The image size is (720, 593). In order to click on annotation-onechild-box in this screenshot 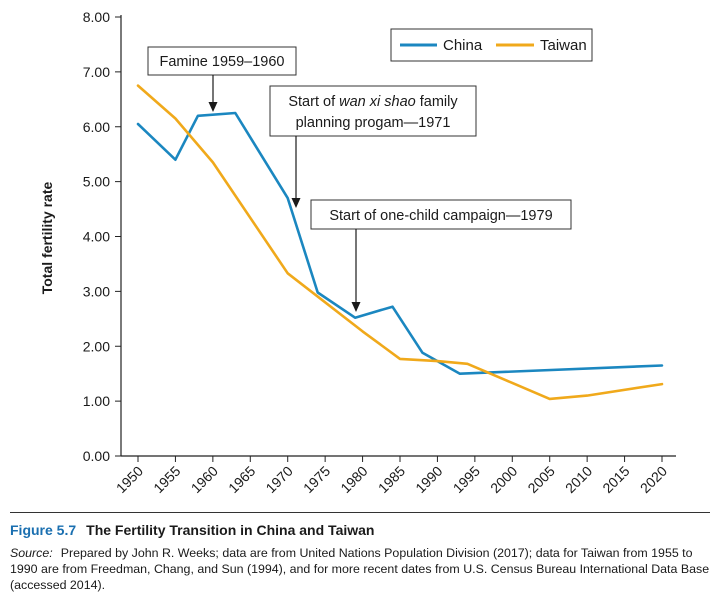, I will do `click(441, 214)`.